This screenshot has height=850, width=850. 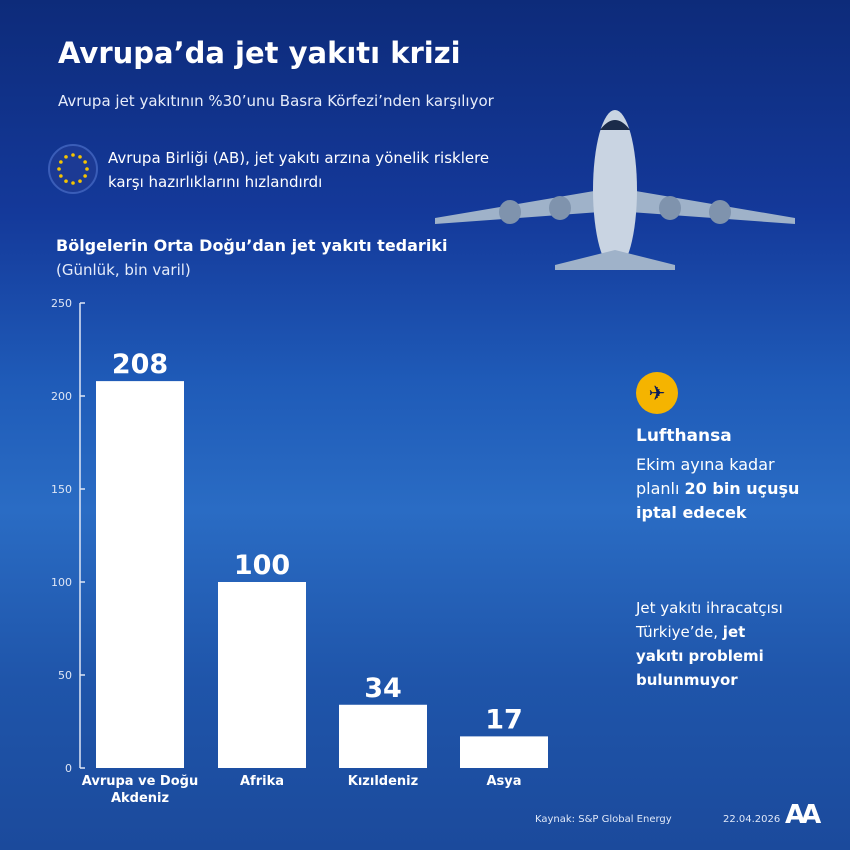 I want to click on y-tick-label: 50, so click(x=65, y=675).